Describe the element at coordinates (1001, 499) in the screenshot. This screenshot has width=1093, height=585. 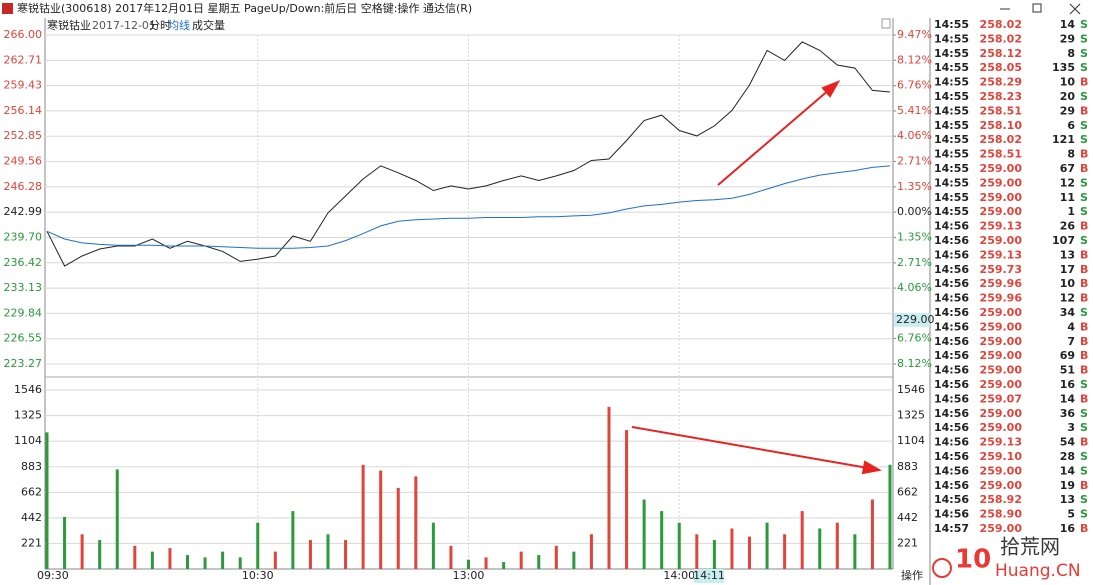
I see `trade-price: 258.92` at that location.